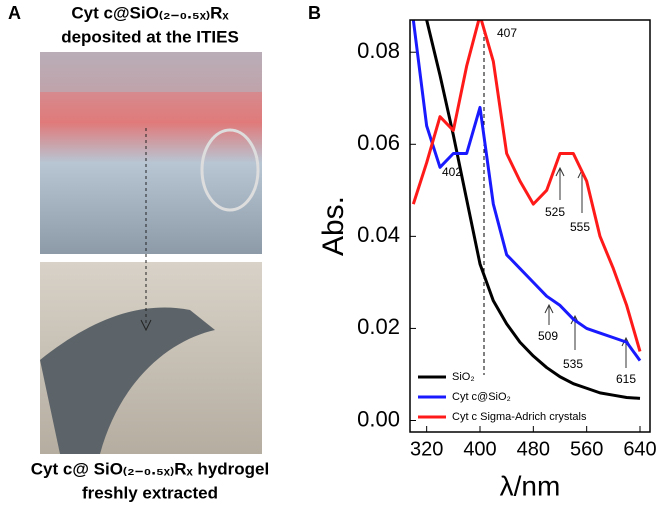 The image size is (666, 516). What do you see at coordinates (452, 172) in the screenshot?
I see `annotation: 402` at bounding box center [452, 172].